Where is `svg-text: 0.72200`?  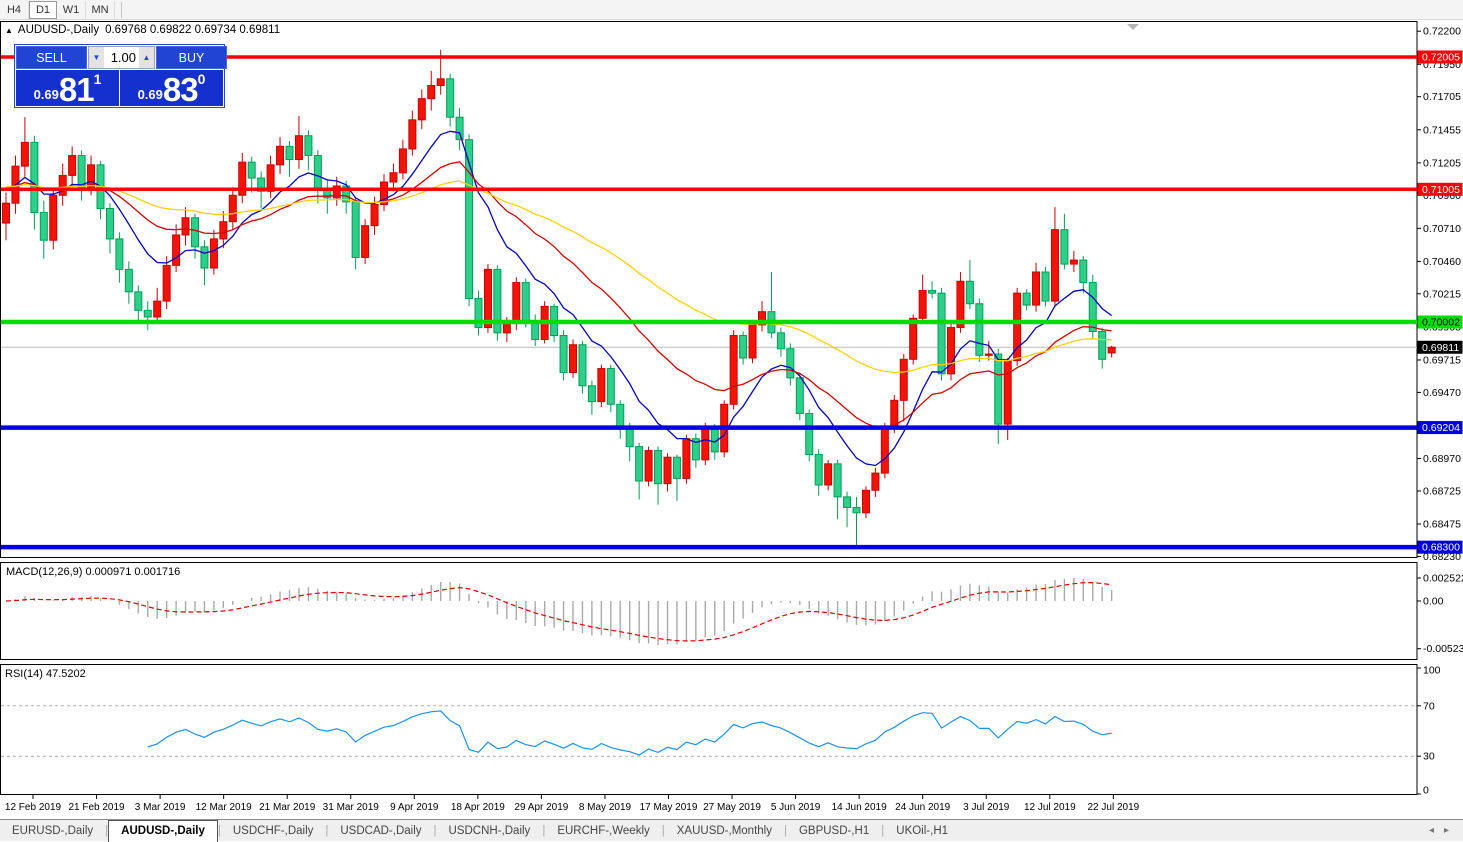 svg-text: 0.72200 is located at coordinates (1442, 32).